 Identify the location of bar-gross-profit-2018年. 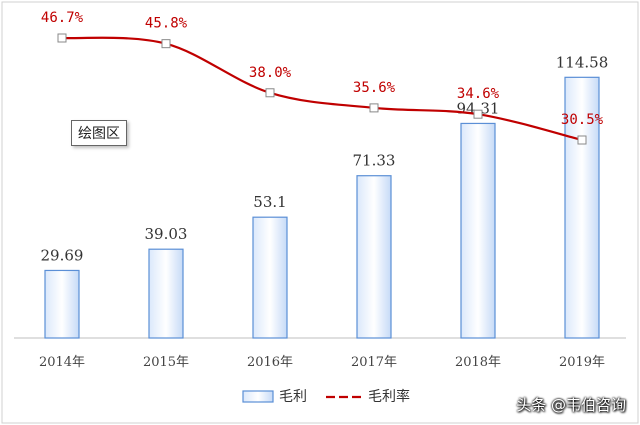
(478, 230).